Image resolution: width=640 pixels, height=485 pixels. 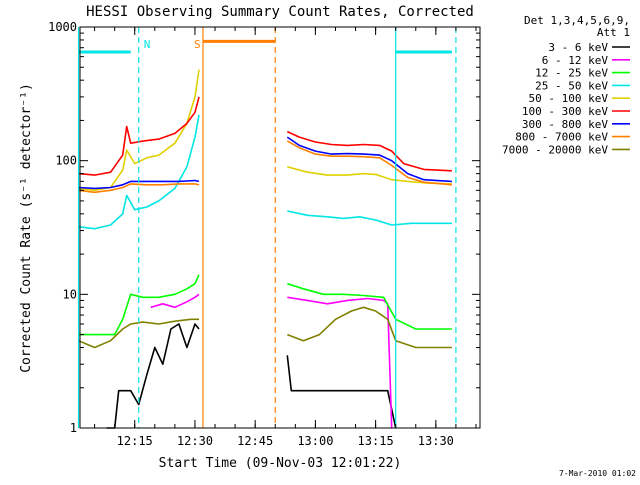 I want to click on marker-label: S, so click(x=197, y=44).